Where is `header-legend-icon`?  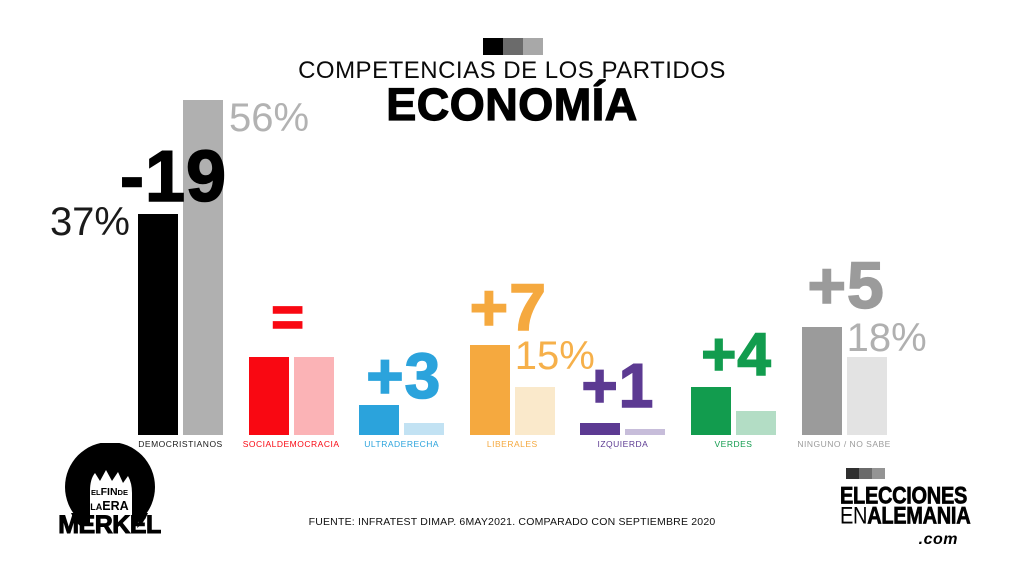
header-legend-icon is located at coordinates (513, 46).